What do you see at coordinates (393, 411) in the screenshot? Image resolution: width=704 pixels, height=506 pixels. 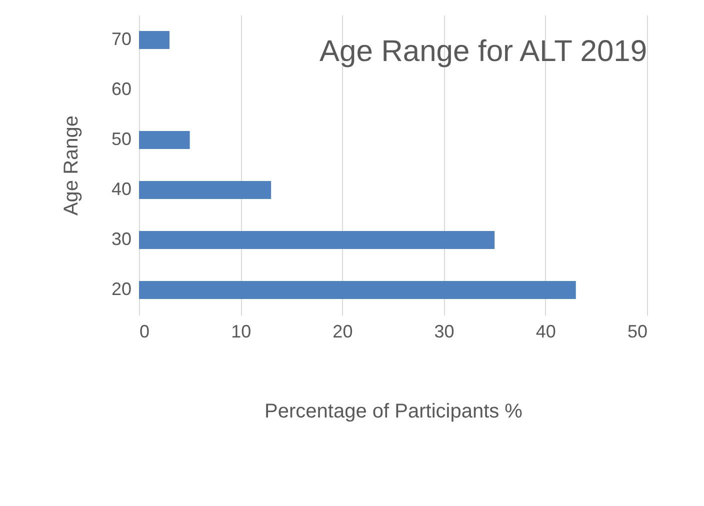 I see `x-axis-title: Percentage of Participants %` at bounding box center [393, 411].